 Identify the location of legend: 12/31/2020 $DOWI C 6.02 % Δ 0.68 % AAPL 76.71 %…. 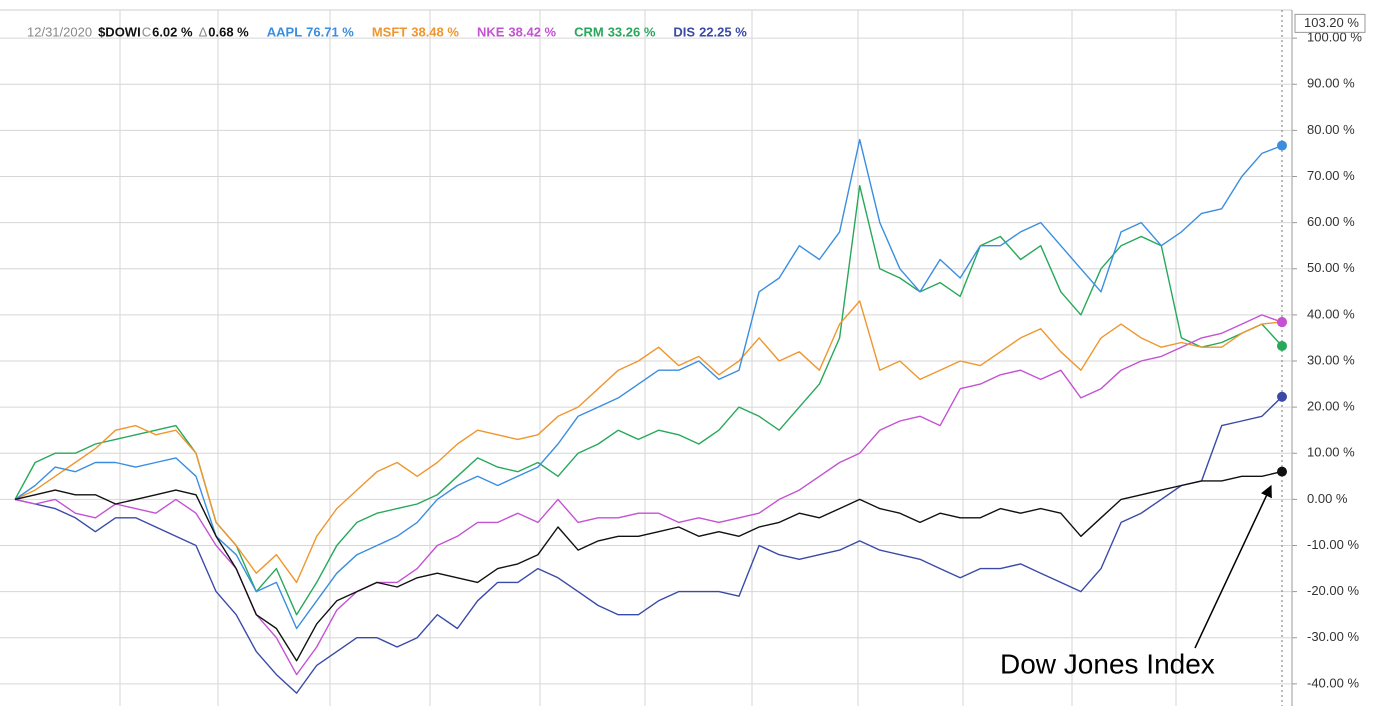
(387, 31).